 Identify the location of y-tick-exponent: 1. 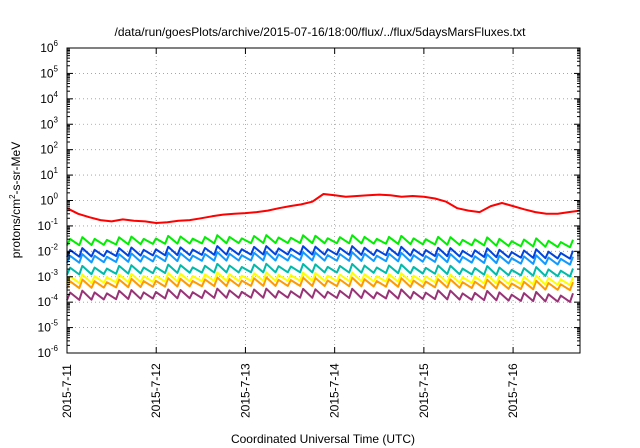
(56, 170).